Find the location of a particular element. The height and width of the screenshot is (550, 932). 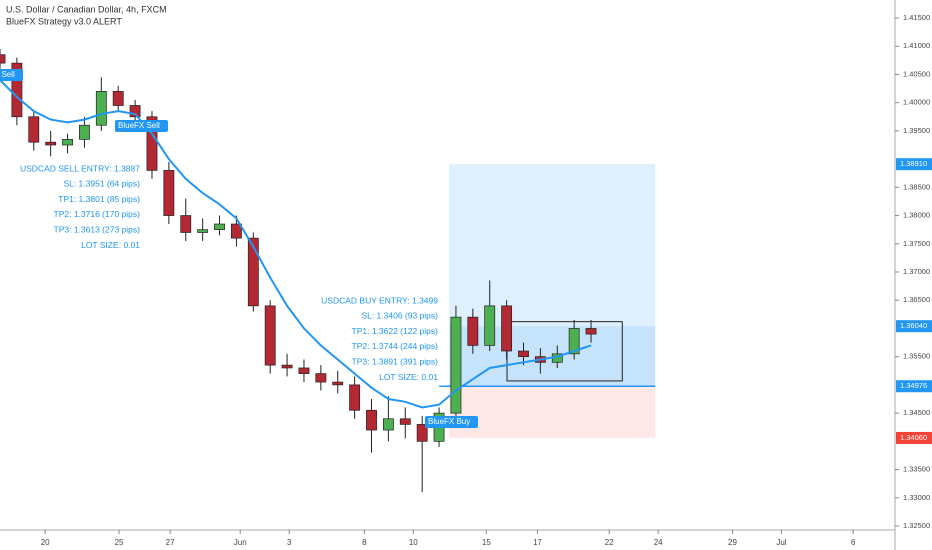

annotation-text: SL: 1.3951 (64 pips) is located at coordinates (101, 184).